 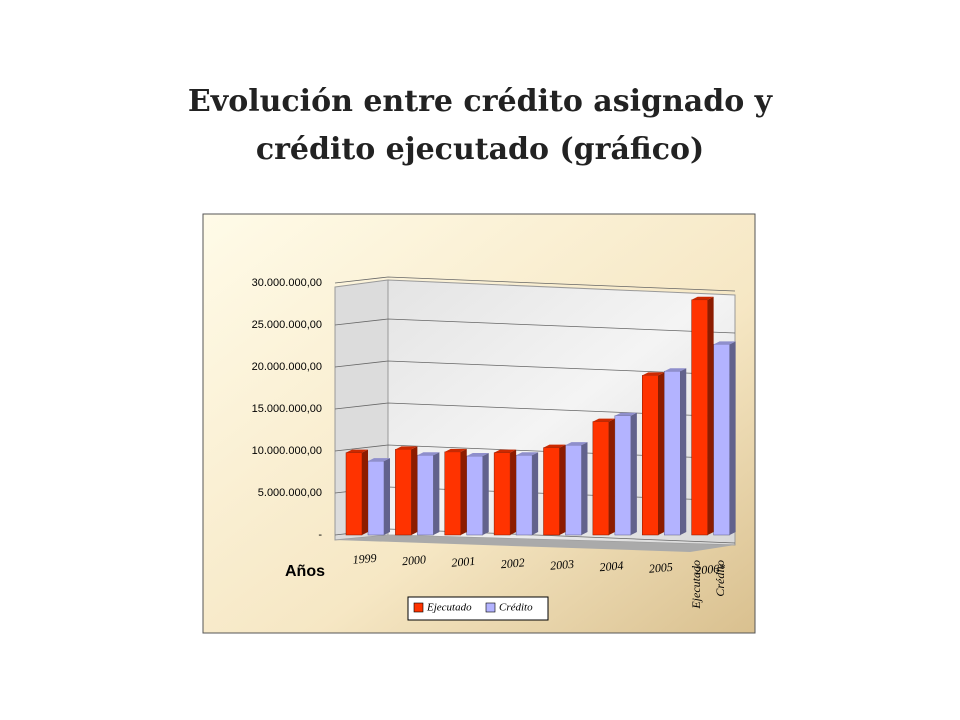 What do you see at coordinates (290, 493) in the screenshot?
I see `y-tick-label: 5.000.000,00` at bounding box center [290, 493].